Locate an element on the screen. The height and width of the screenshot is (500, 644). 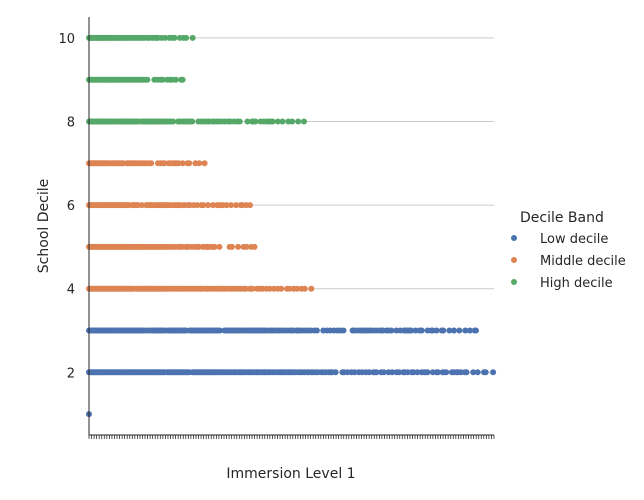
y-tick-labels: 2 4 6 8 10 is located at coordinates (66, 206).